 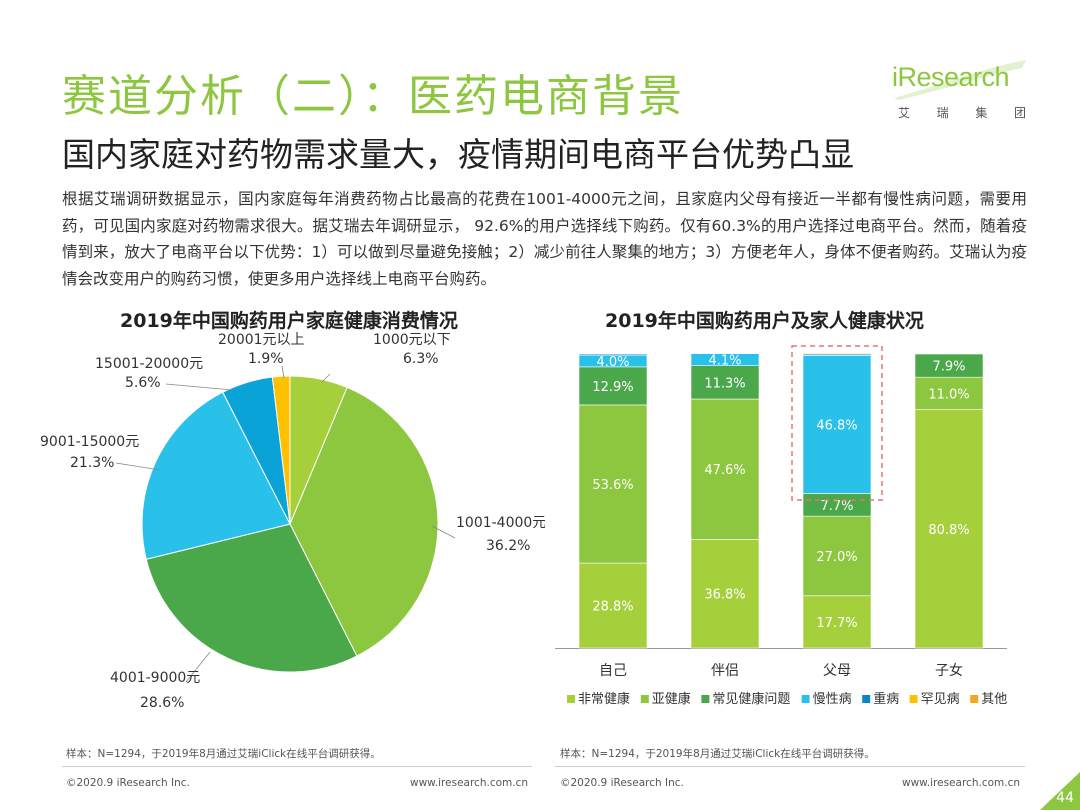 I want to click on bar-data-label: 27.0%, so click(x=836, y=557).